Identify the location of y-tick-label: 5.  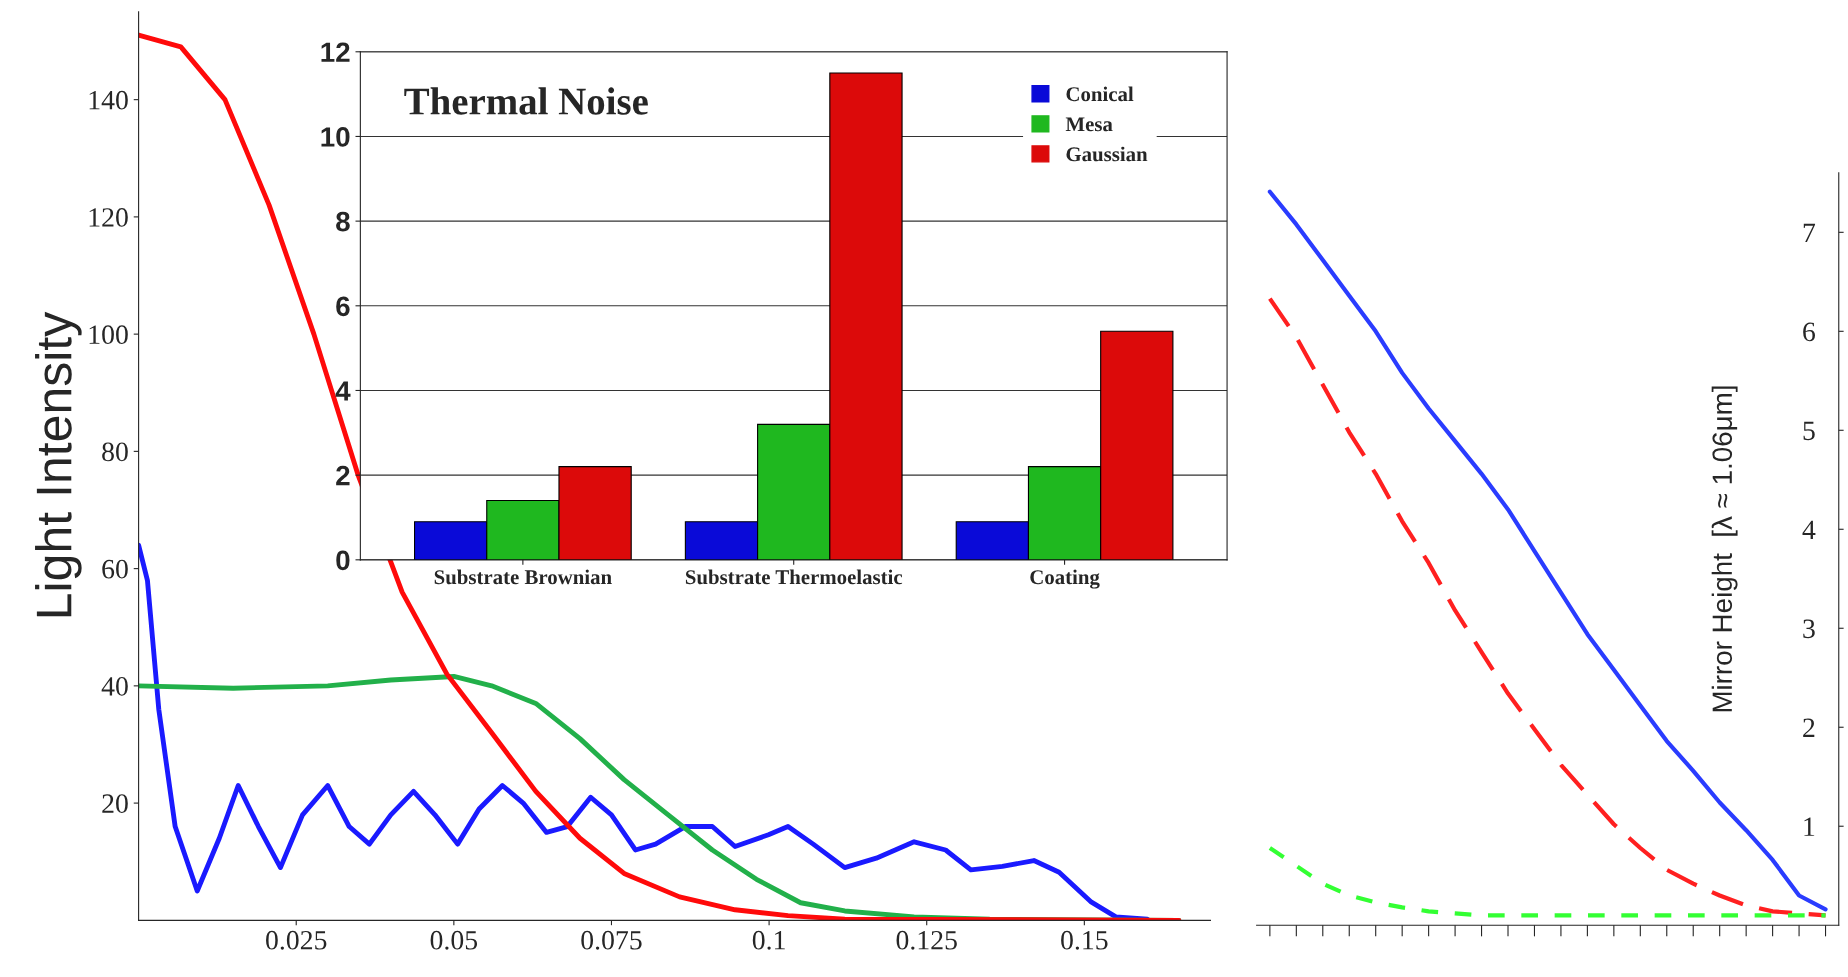
(1809, 431).